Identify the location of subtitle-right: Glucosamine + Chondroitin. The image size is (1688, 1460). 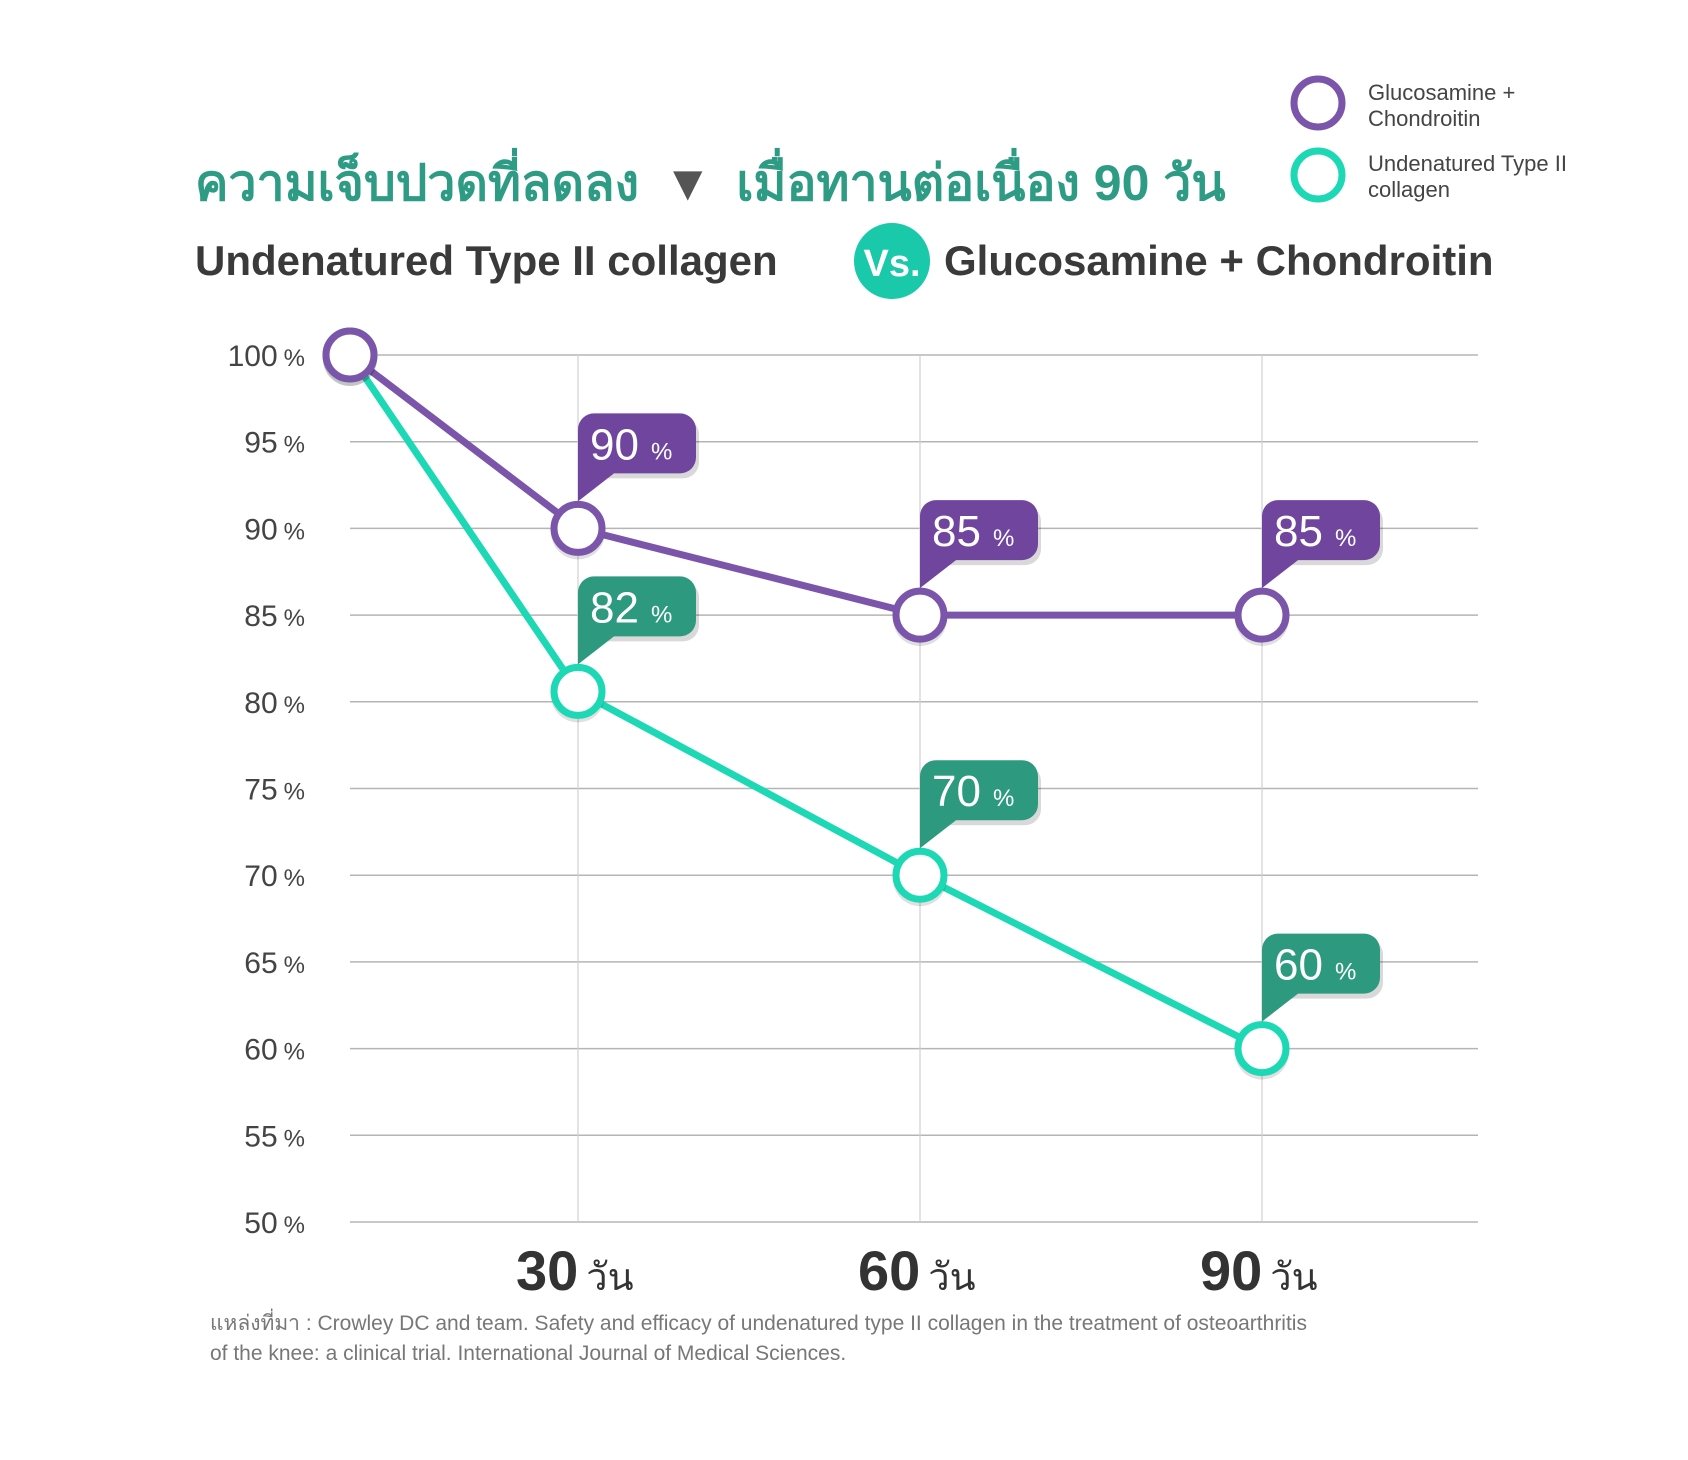
(1219, 260).